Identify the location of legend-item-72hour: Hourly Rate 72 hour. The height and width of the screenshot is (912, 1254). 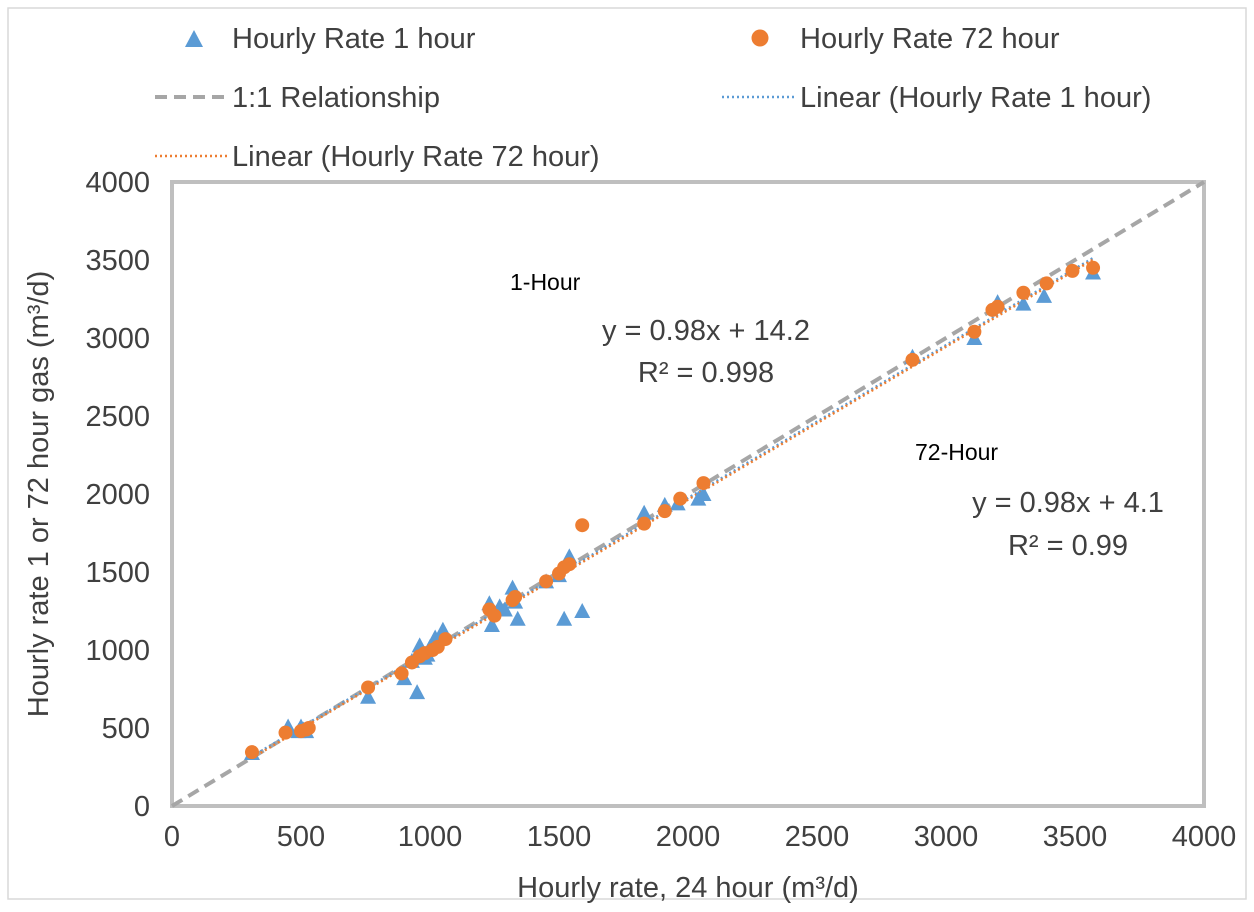
(905, 39).